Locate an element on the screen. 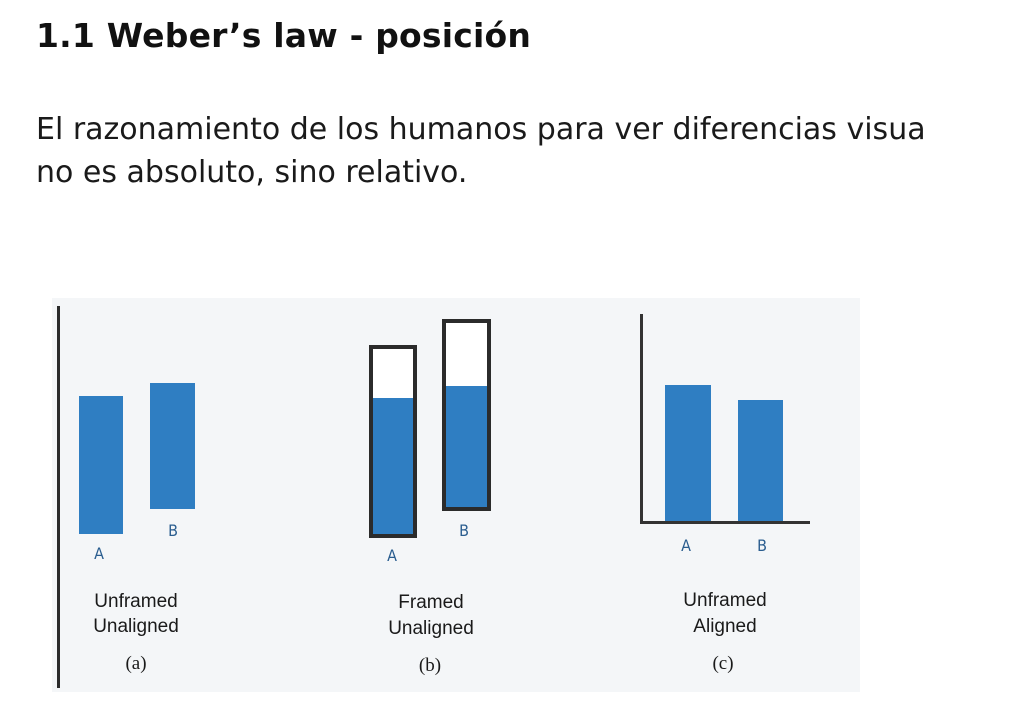  panel-b-letter: (b) is located at coordinates (430, 665).